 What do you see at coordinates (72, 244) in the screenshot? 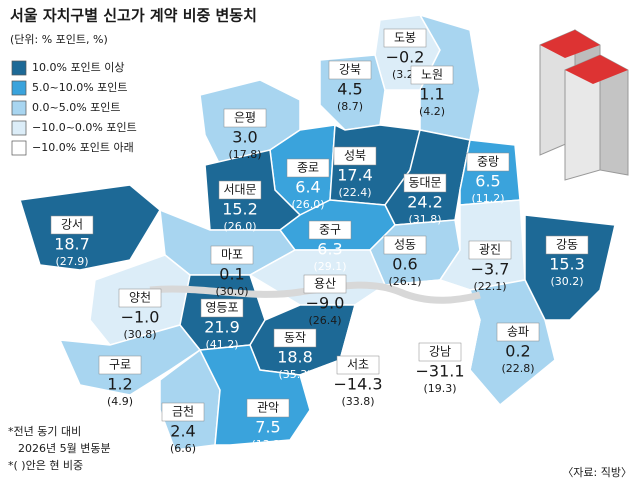
I see `change: 18.7` at bounding box center [72, 244].